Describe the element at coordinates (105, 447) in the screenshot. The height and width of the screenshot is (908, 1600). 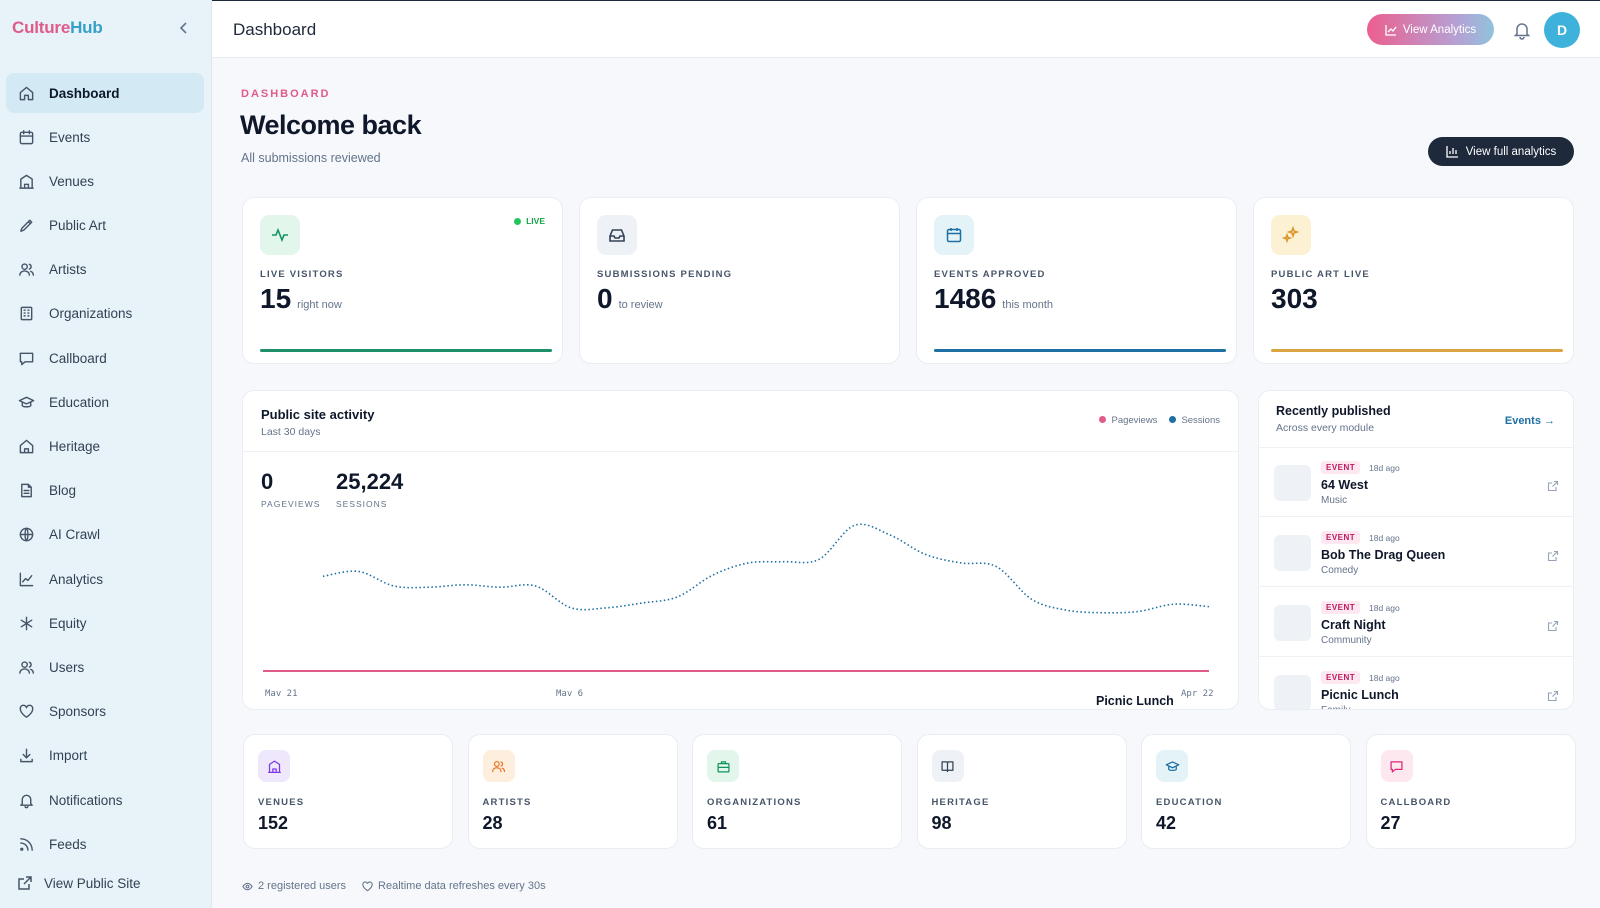
I see `sidebar-item-heritage: Heritage` at that location.